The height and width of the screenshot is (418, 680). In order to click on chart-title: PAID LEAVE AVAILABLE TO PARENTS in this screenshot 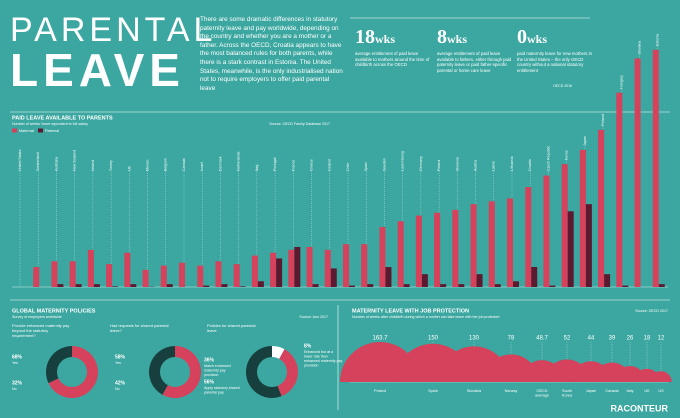, I will do `click(62, 118)`.